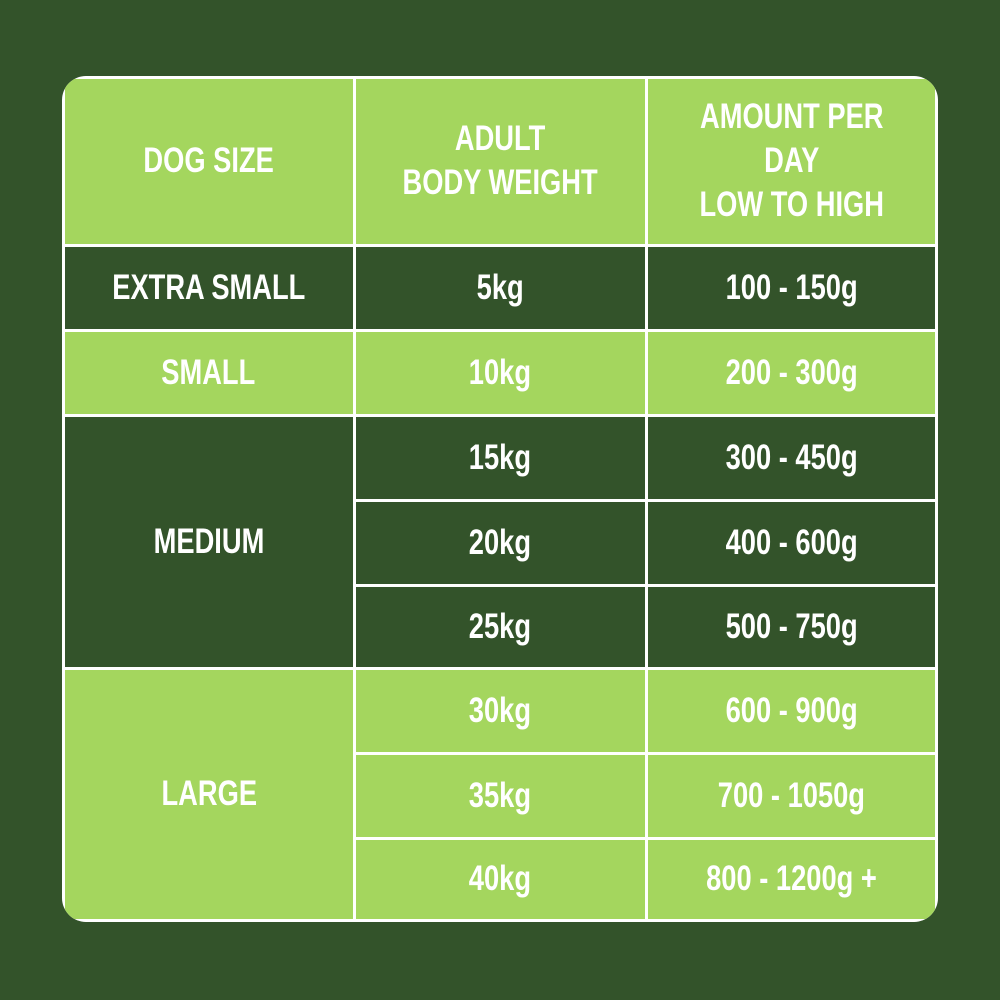 This screenshot has width=1000, height=1000. I want to click on header-cell-text: DOG SIZE, so click(208, 161).